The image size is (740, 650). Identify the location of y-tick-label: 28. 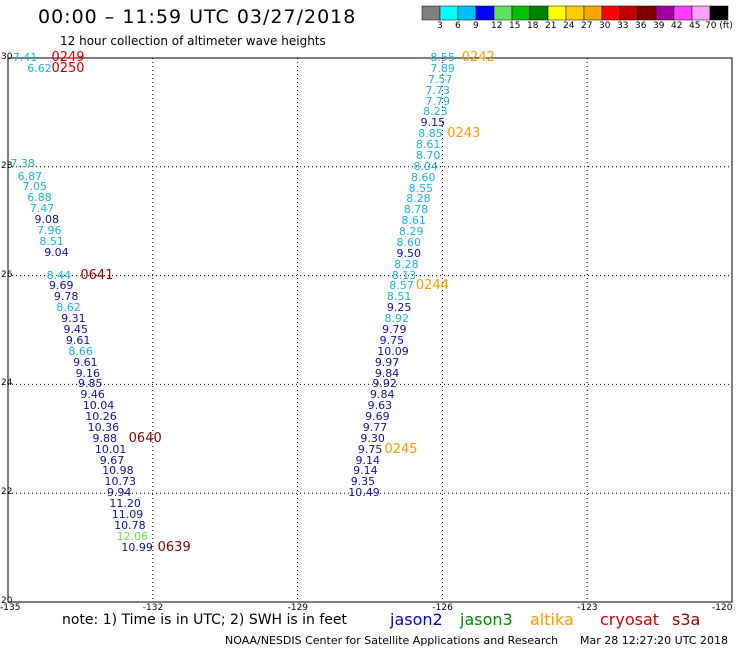
(7, 165).